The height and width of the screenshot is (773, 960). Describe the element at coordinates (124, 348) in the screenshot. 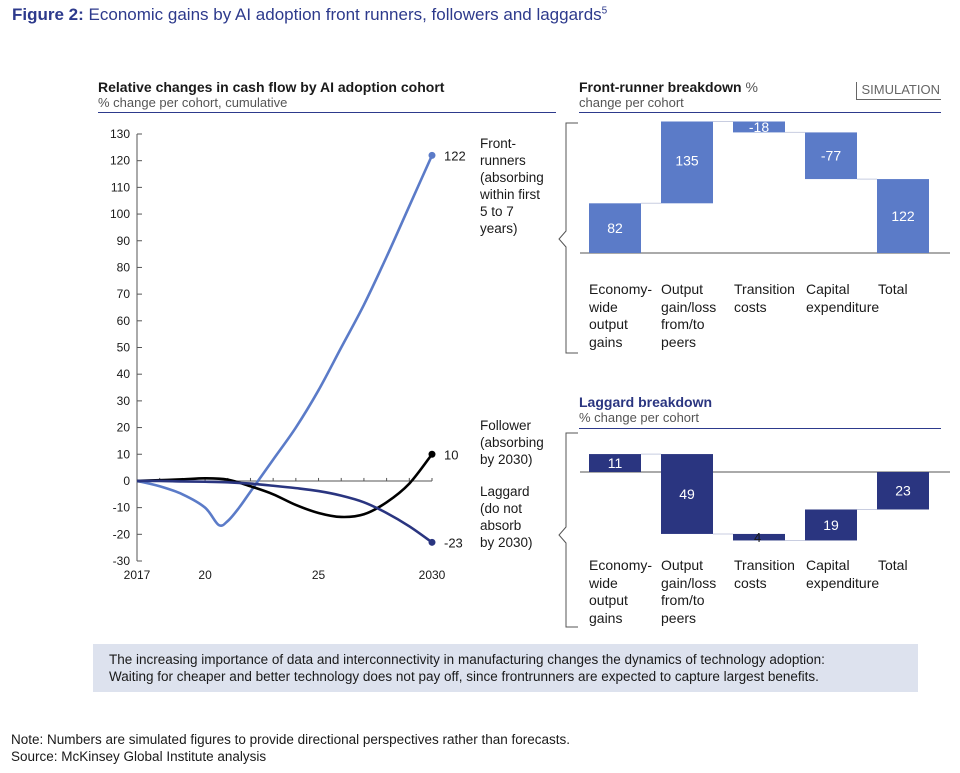

I see `y-tick-label: 50` at that location.